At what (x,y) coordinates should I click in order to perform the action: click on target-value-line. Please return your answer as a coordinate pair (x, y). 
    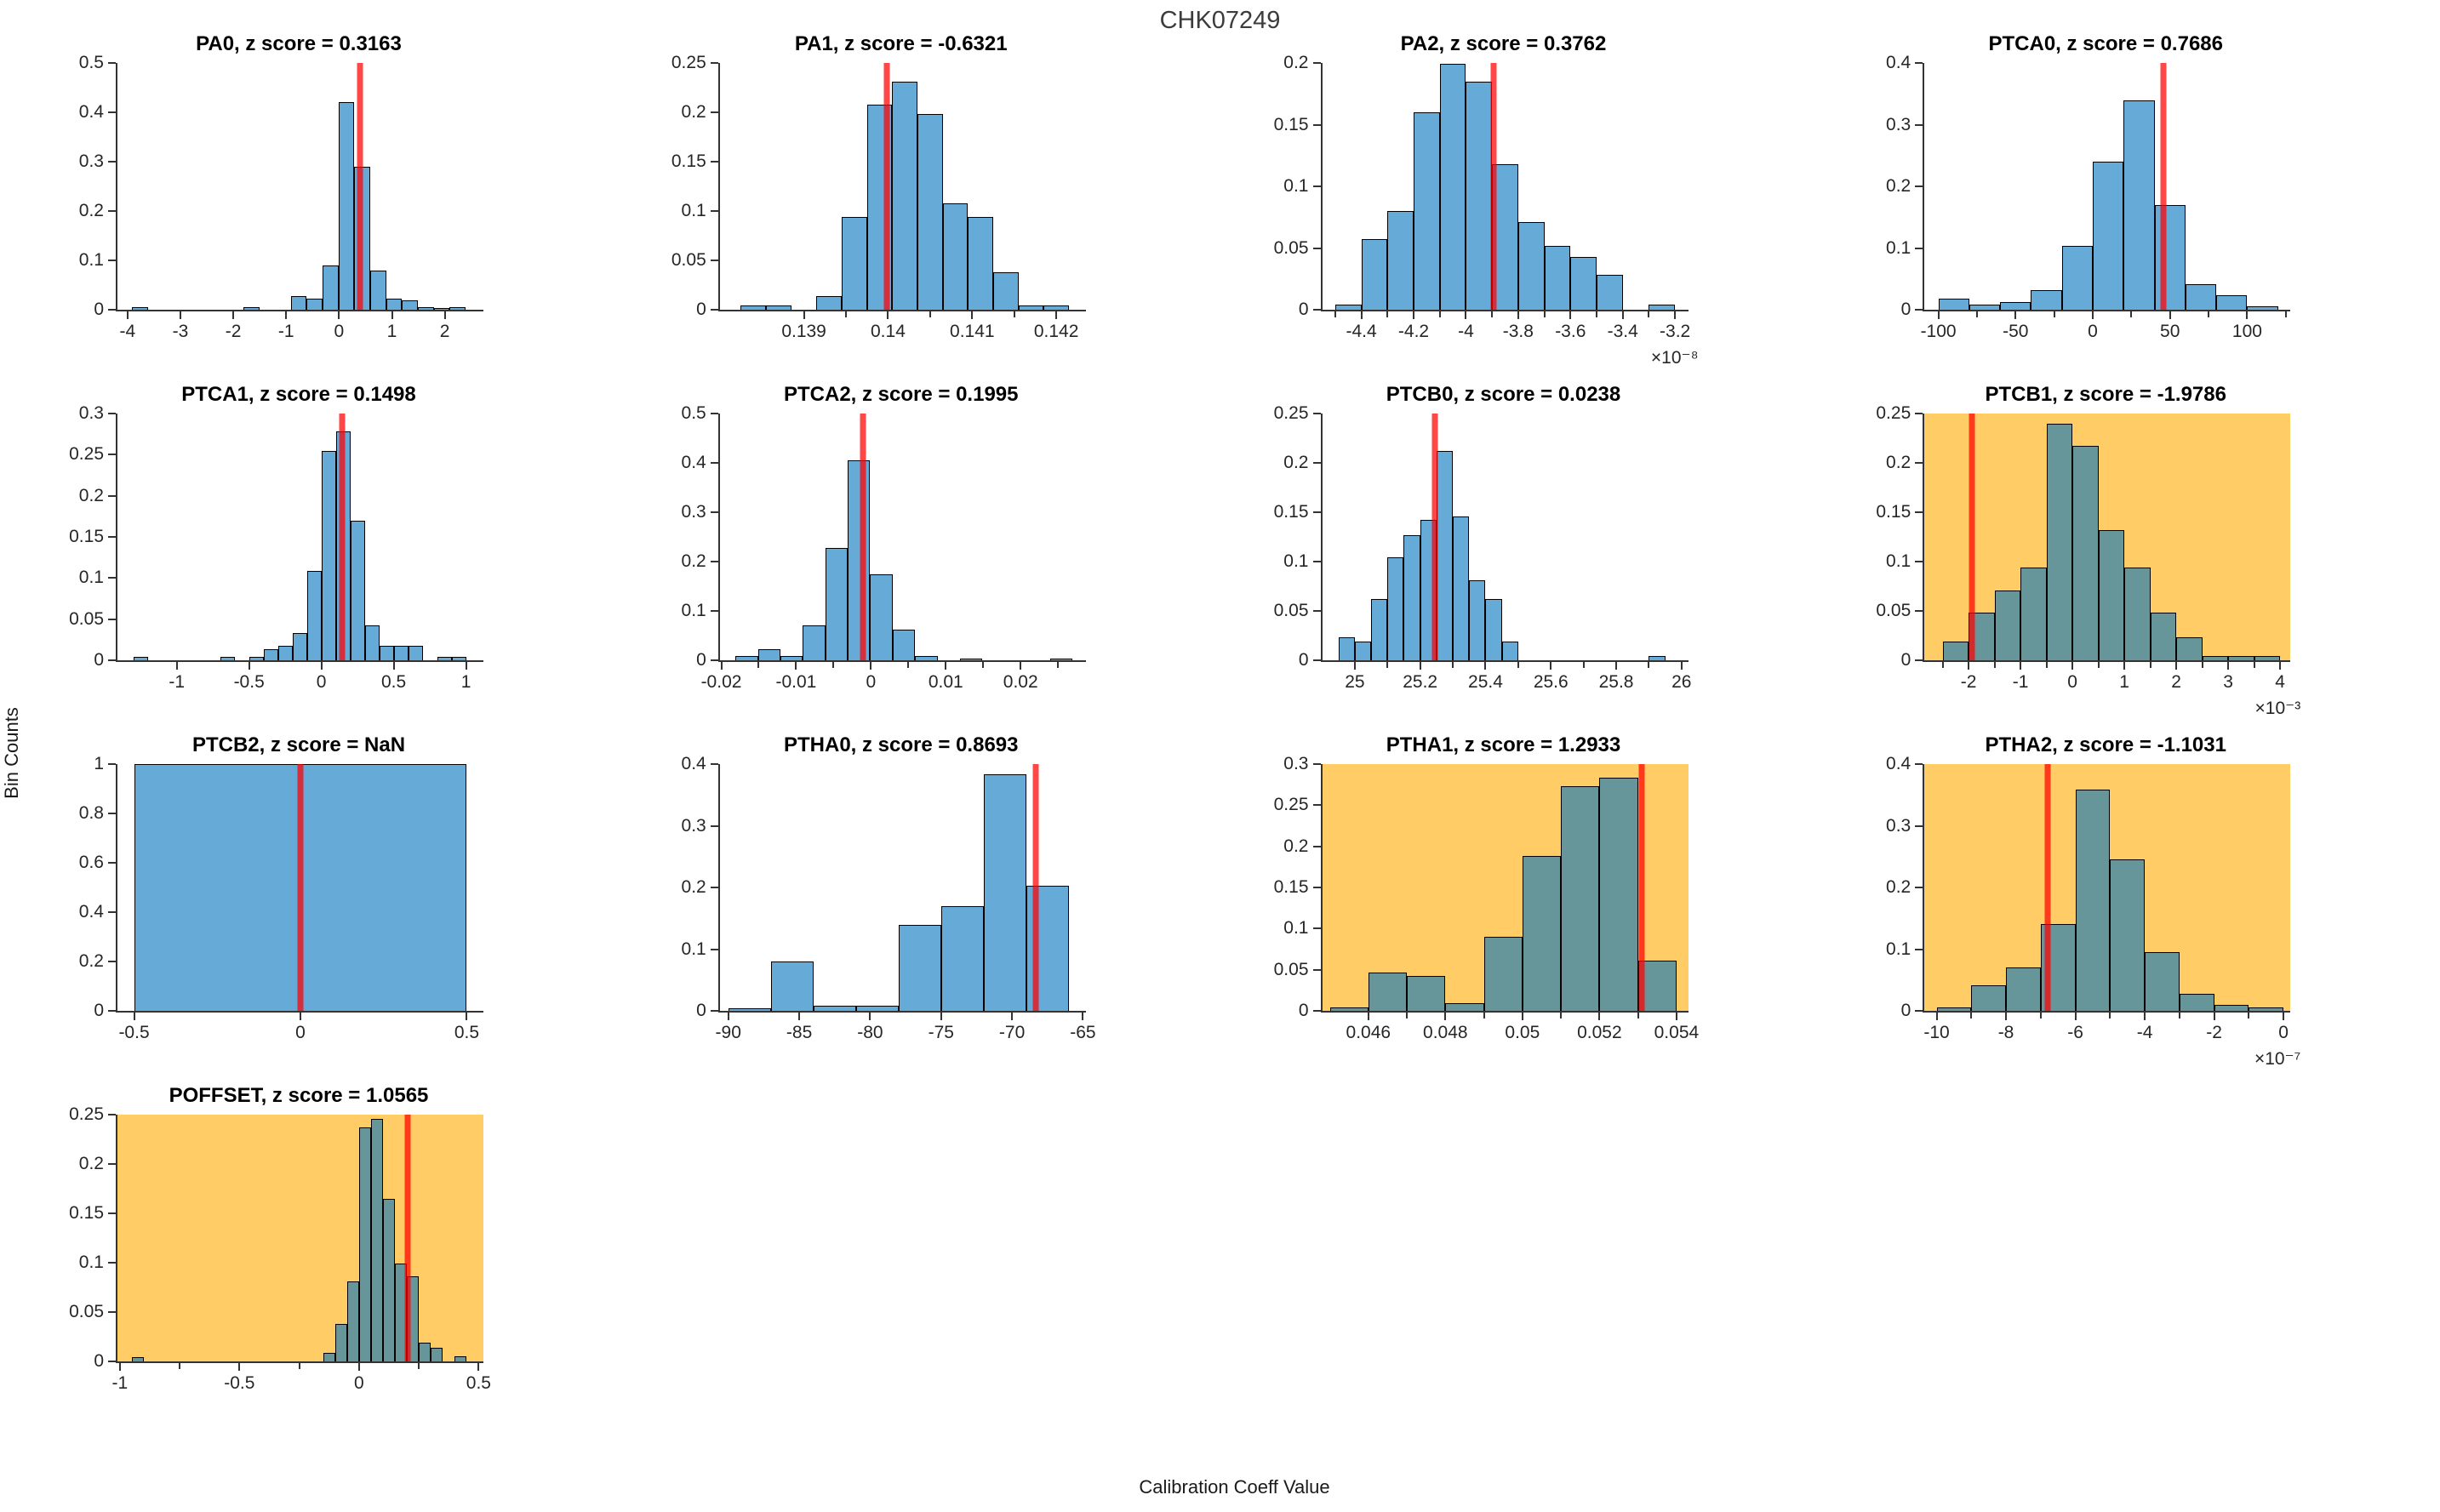
    Looking at the image, I should click on (2163, 186).